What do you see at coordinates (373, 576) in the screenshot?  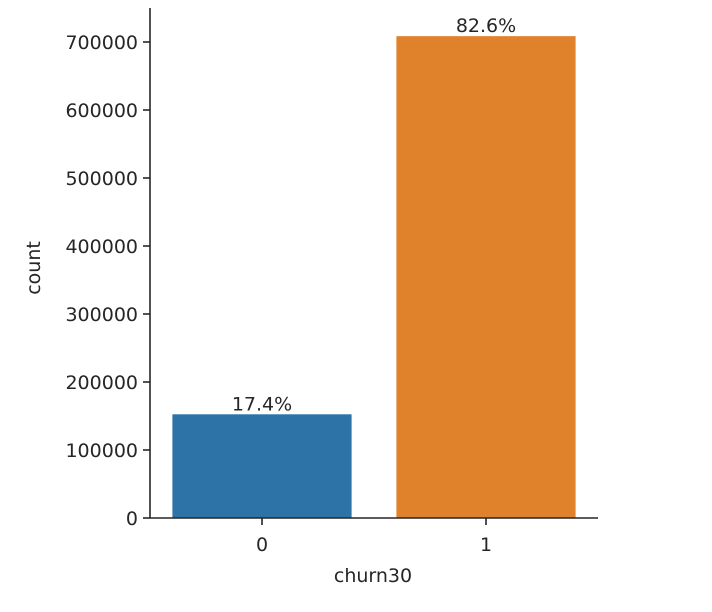 I see `x-axis-title: churn30` at bounding box center [373, 576].